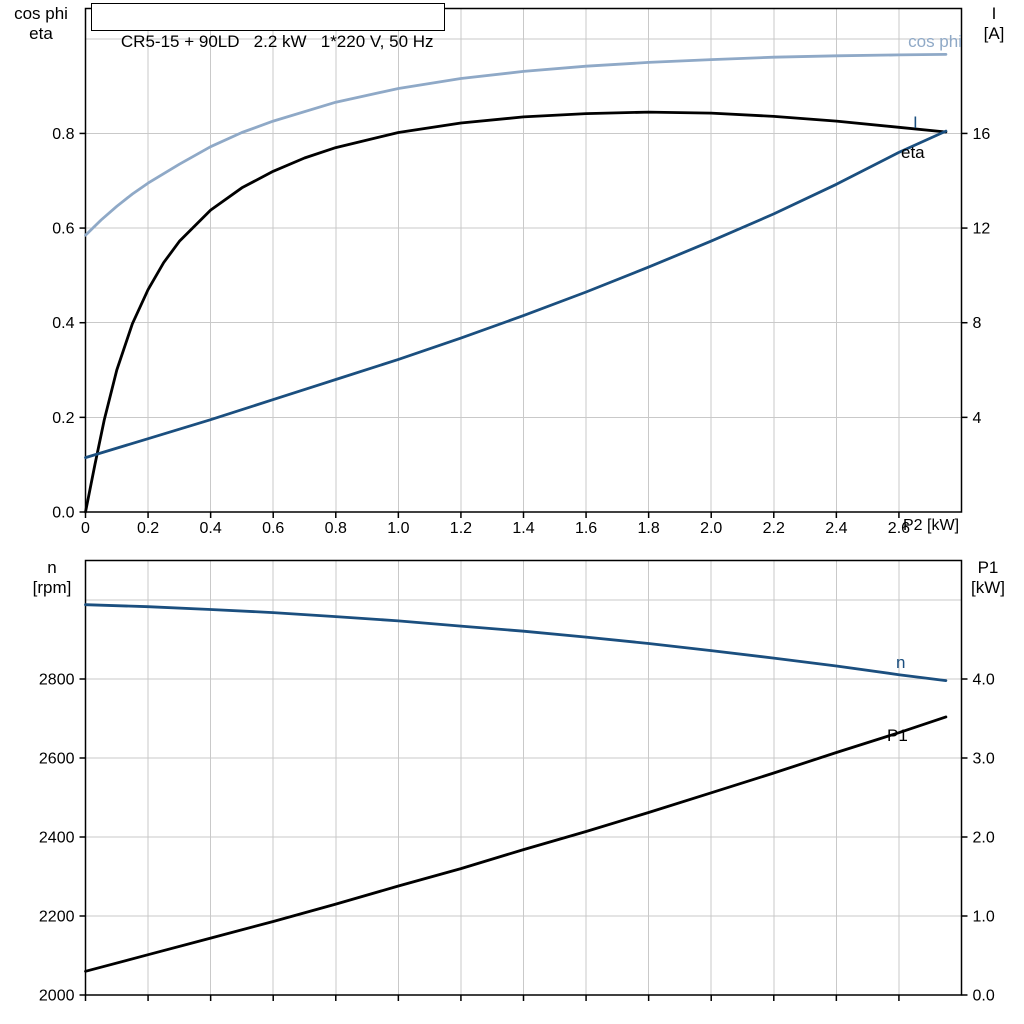  I want to click on series-label-cos-phi: cos phi, so click(935, 41).